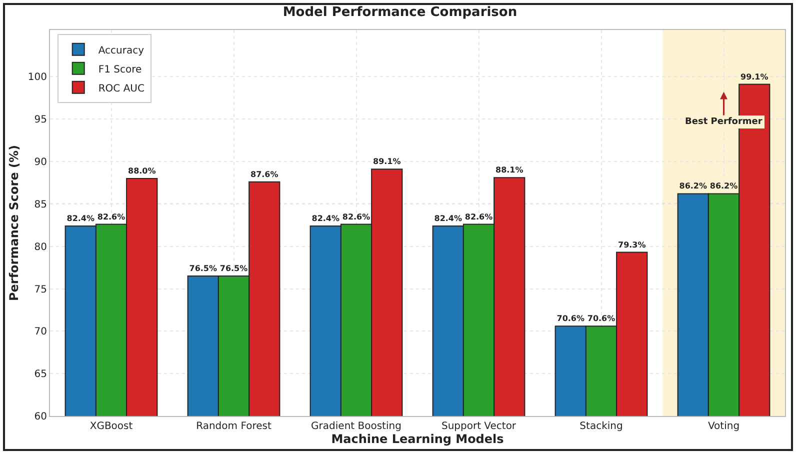 Image resolution: width=800 pixels, height=458 pixels. What do you see at coordinates (509, 170) in the screenshot?
I see `data-label: 88.1%` at bounding box center [509, 170].